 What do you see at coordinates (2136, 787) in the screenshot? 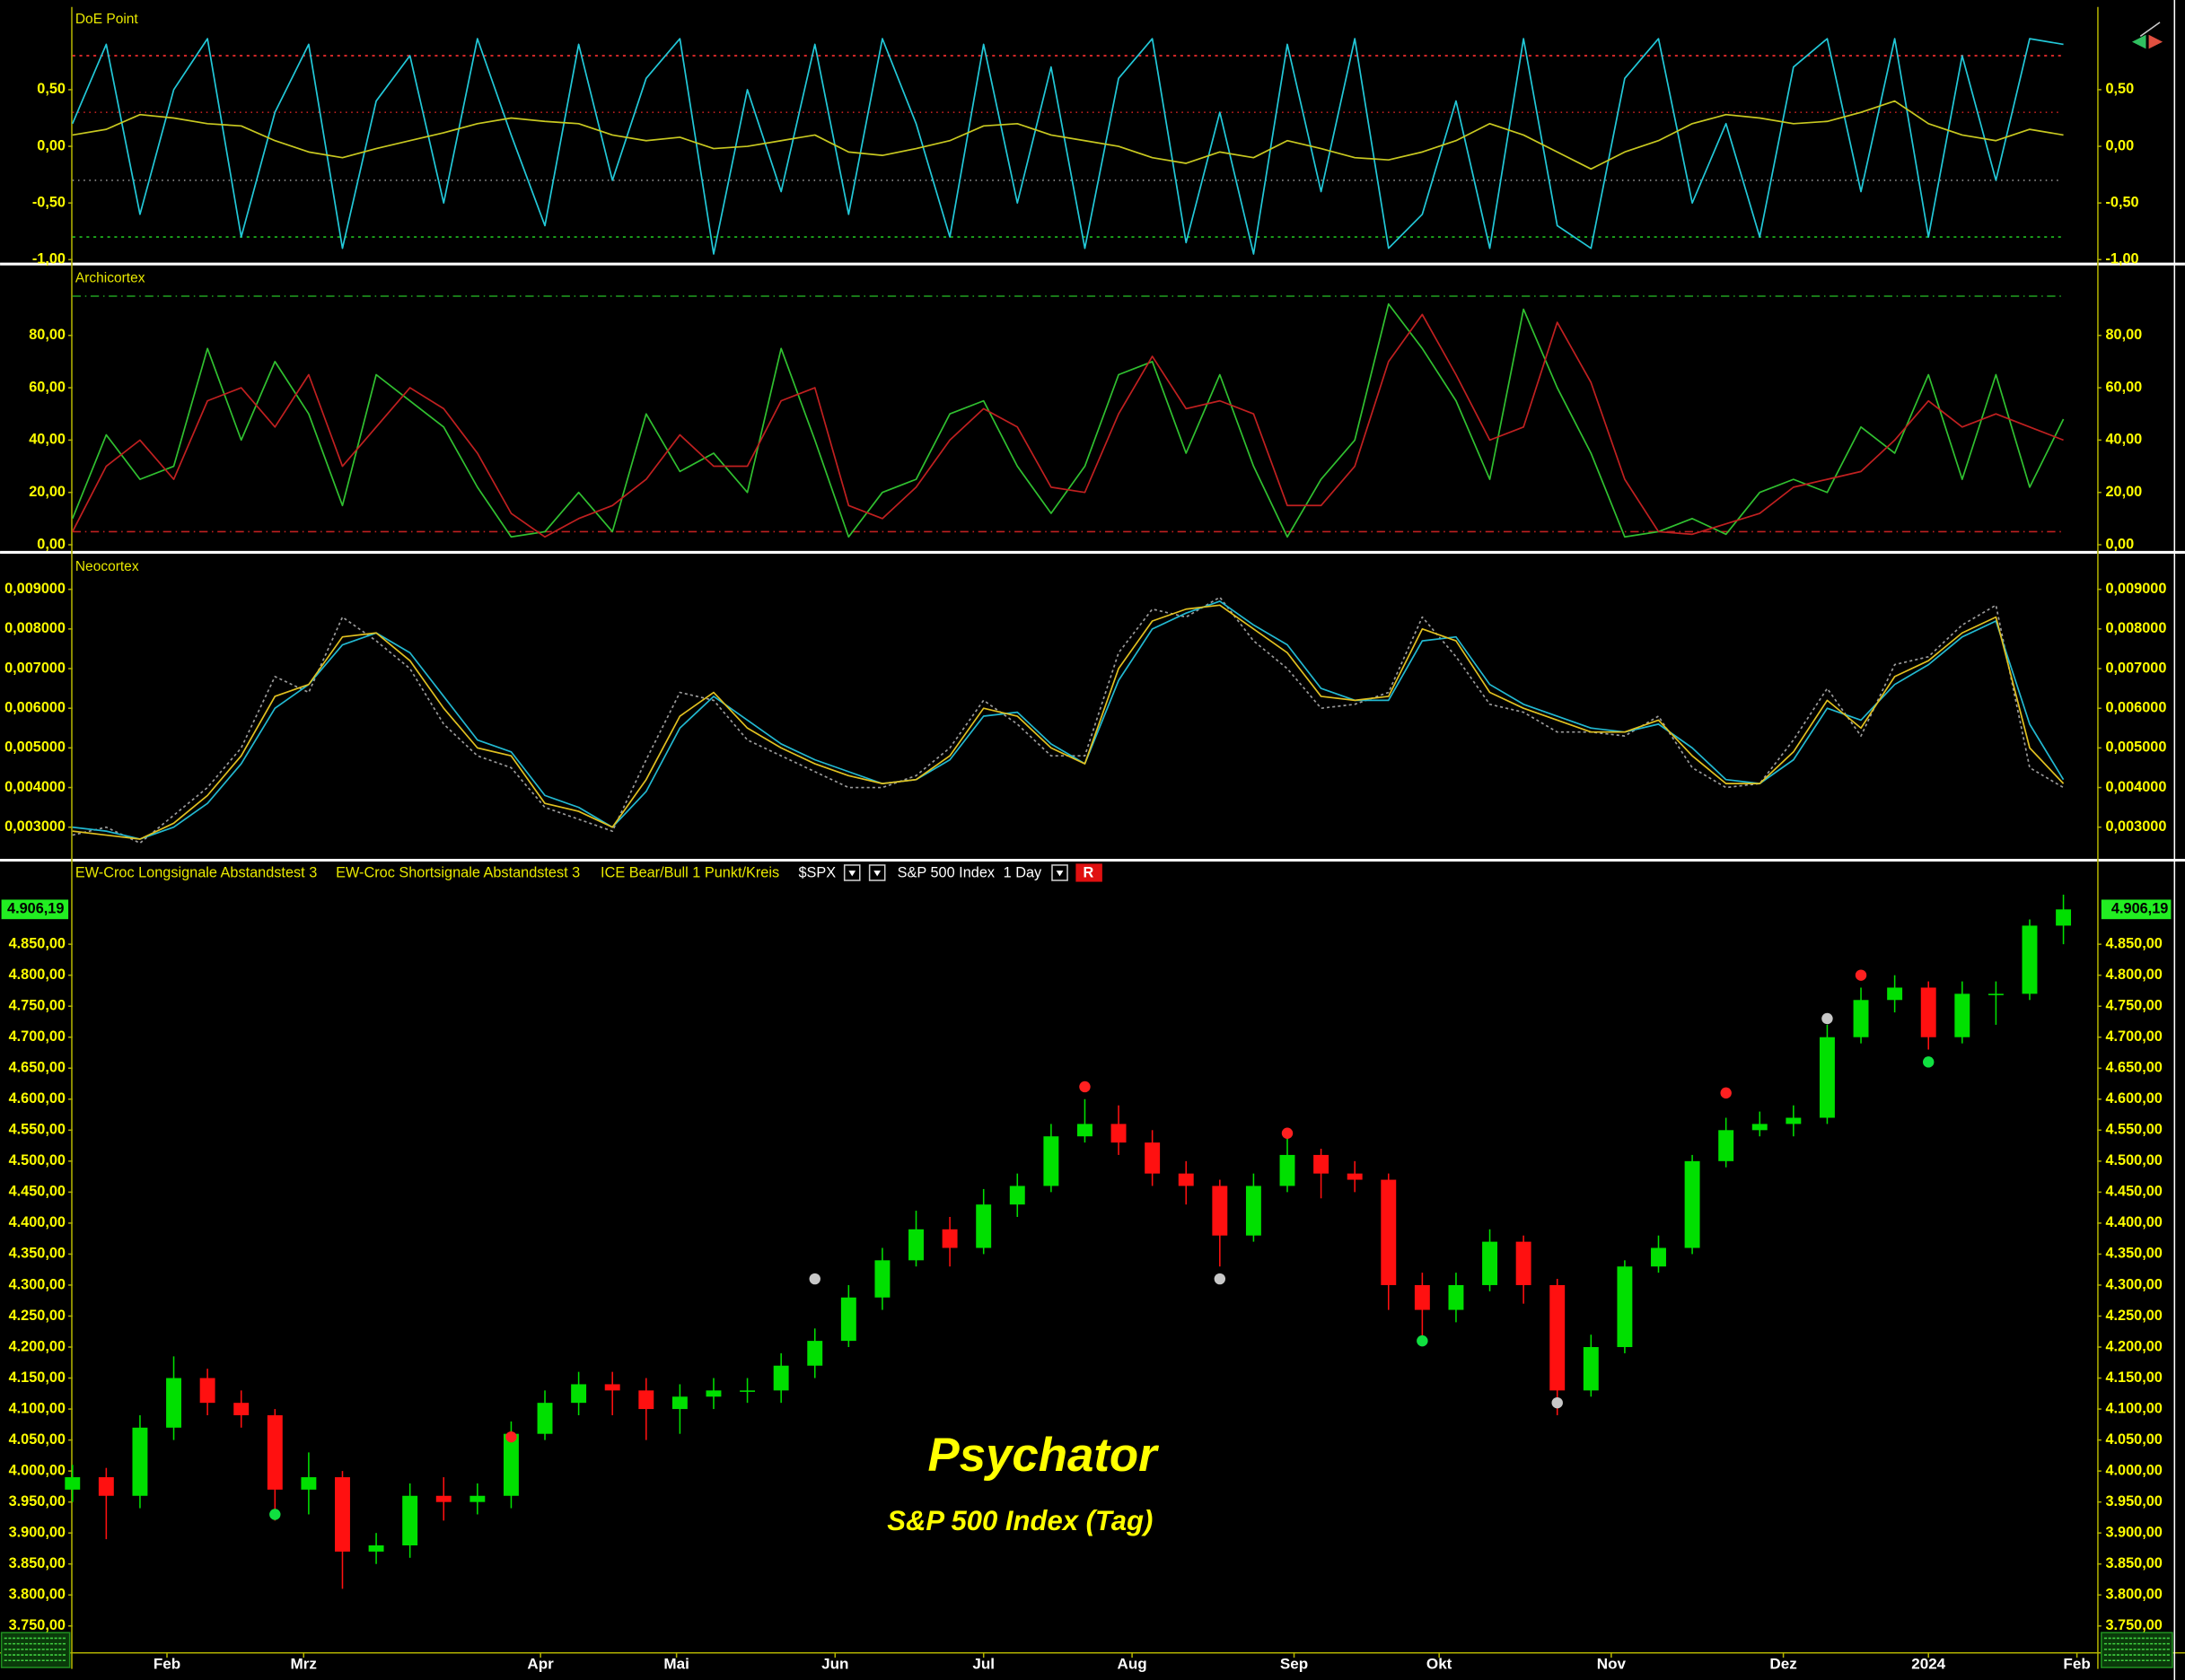
I see `y-tick-label: 0,004000` at bounding box center [2136, 787].